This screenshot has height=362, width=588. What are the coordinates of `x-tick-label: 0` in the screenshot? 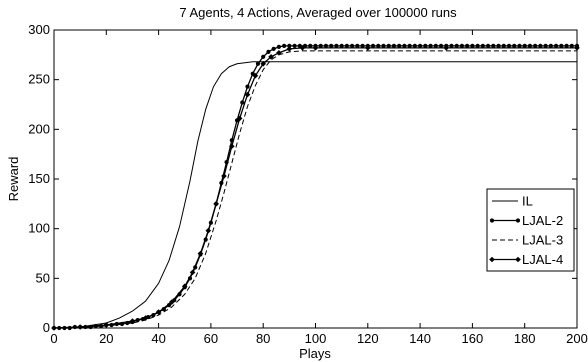 It's located at (53, 338).